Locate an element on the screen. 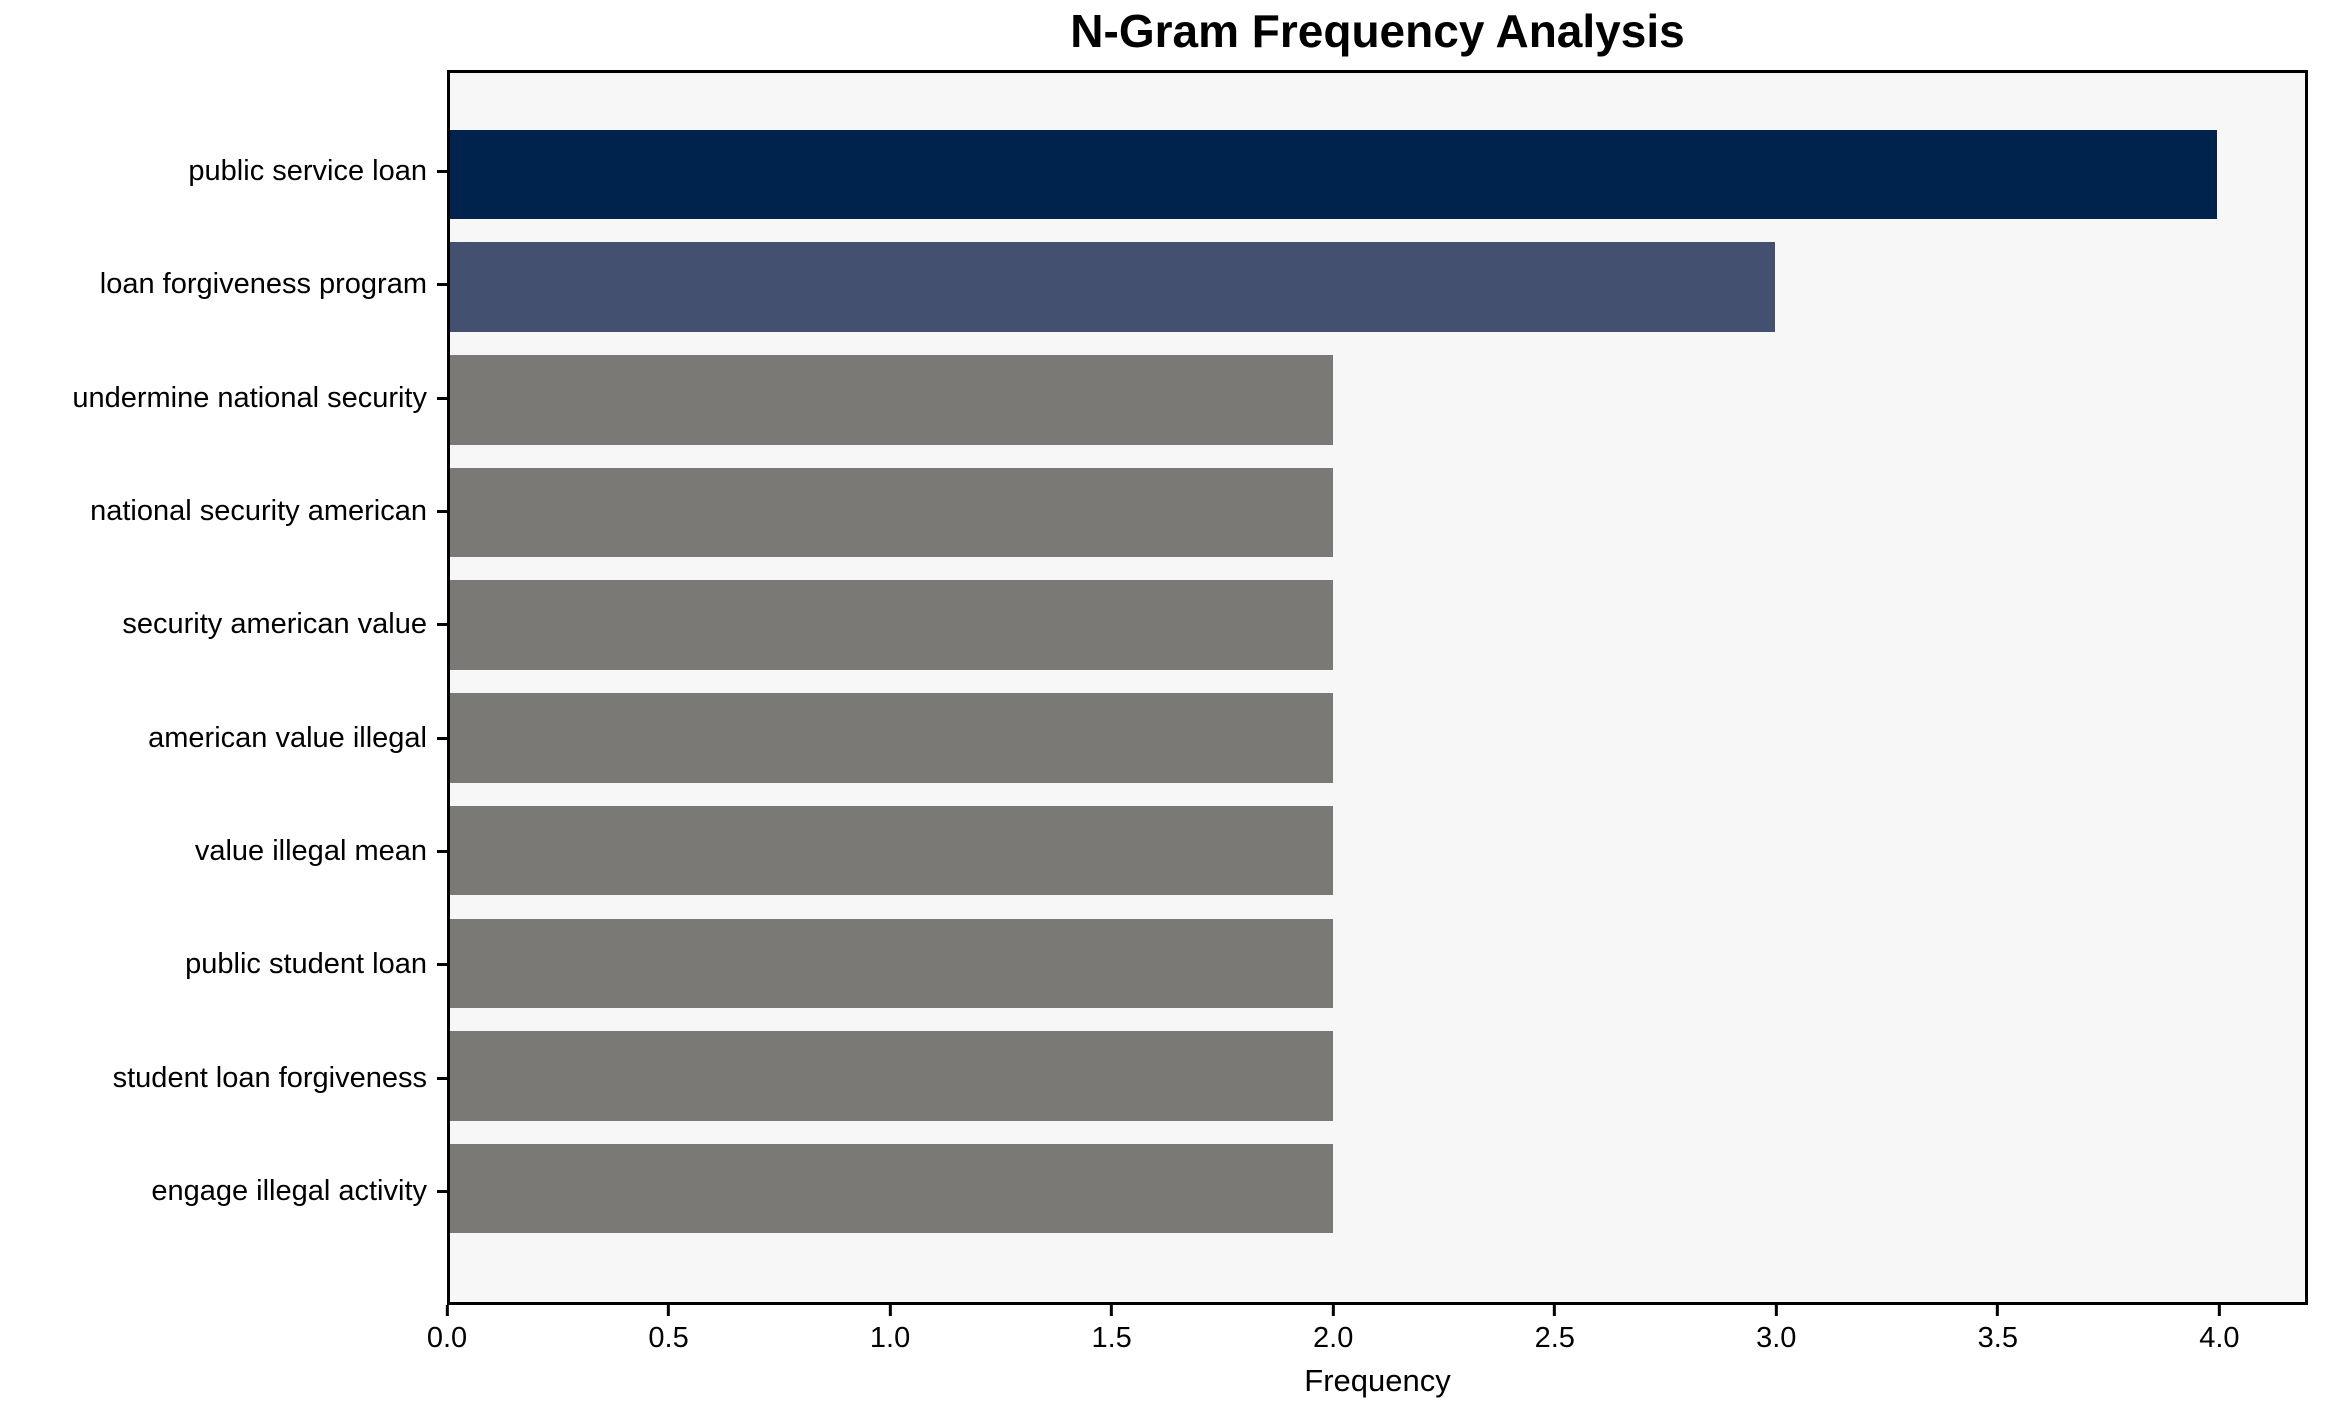  y-tick-label: value illegal mean is located at coordinates (310, 850).